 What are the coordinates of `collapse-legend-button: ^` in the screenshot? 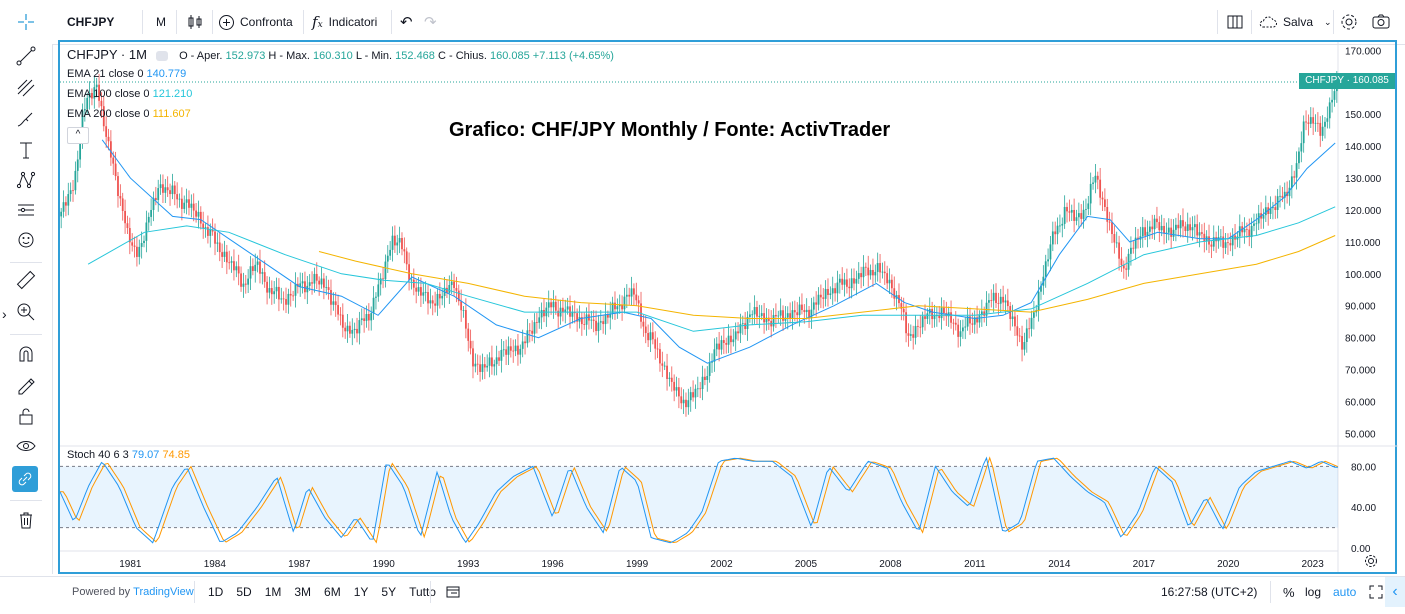 It's located at (78, 135).